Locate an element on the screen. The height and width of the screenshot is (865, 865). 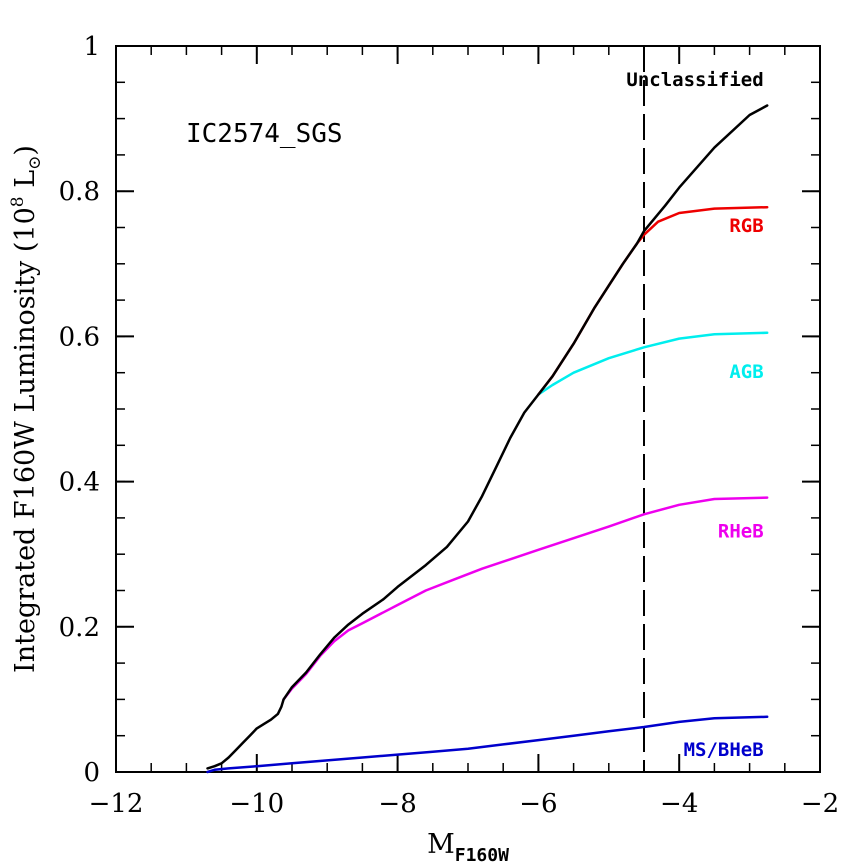
y-tick-labels: 0 0.2 0.4 0.6 0.8 1 is located at coordinates (79, 410).